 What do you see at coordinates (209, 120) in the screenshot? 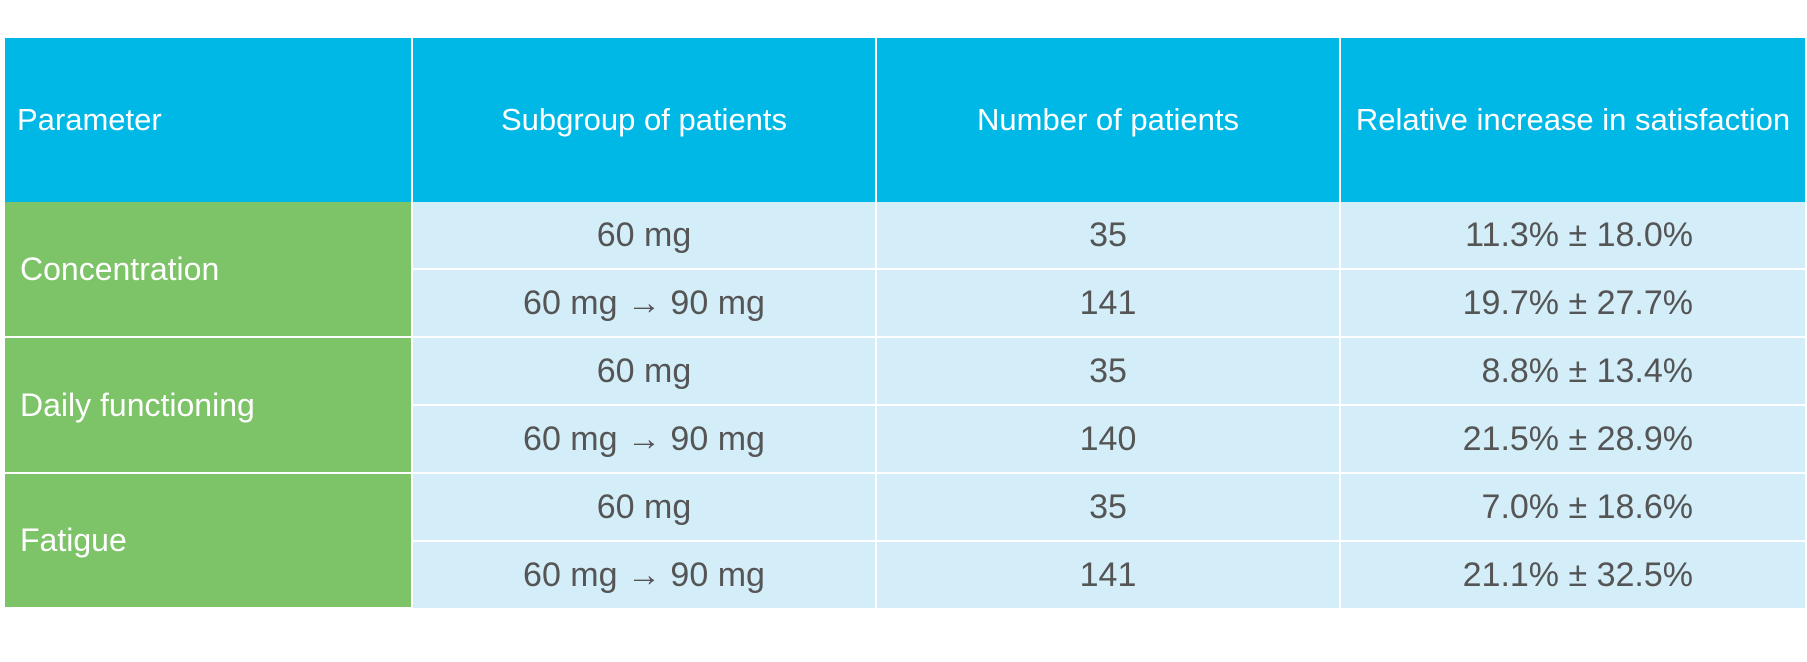
I see `header-parameter: Parameter` at bounding box center [209, 120].